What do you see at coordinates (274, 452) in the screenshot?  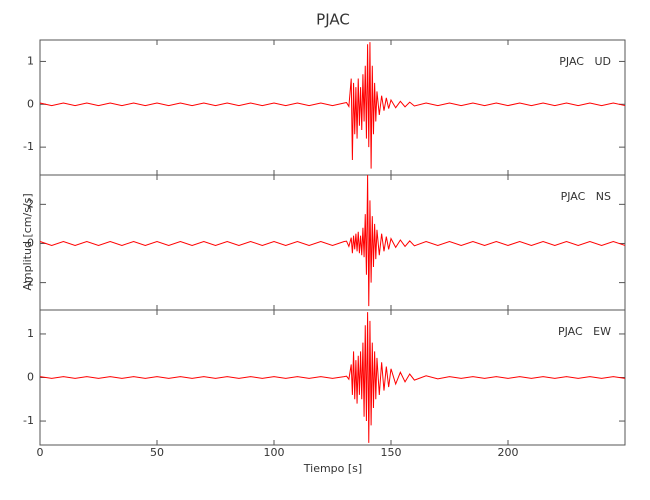 I see `x-tick-label: 100` at bounding box center [274, 452].